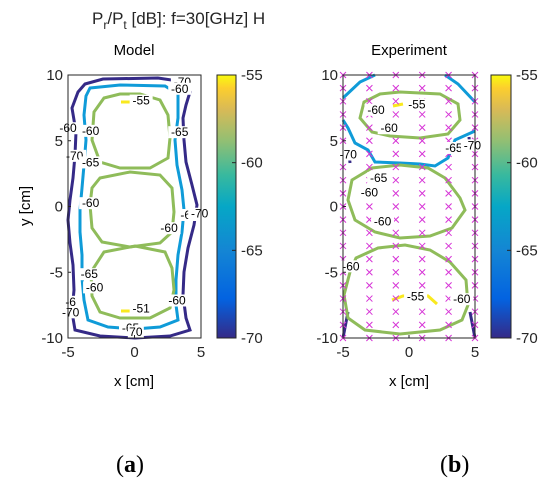 Image resolution: width=550 pixels, height=496 pixels. What do you see at coordinates (398, 105) in the screenshot?
I see `exp-contour-55-top` at bounding box center [398, 105].